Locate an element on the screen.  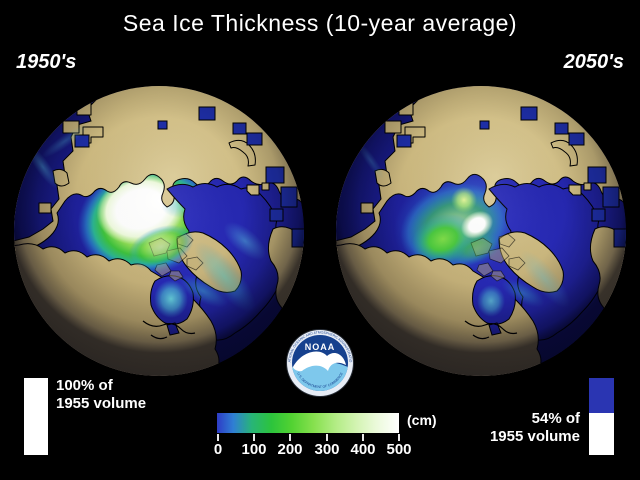
colorbar-label-300: 300 is located at coordinates (327, 449).